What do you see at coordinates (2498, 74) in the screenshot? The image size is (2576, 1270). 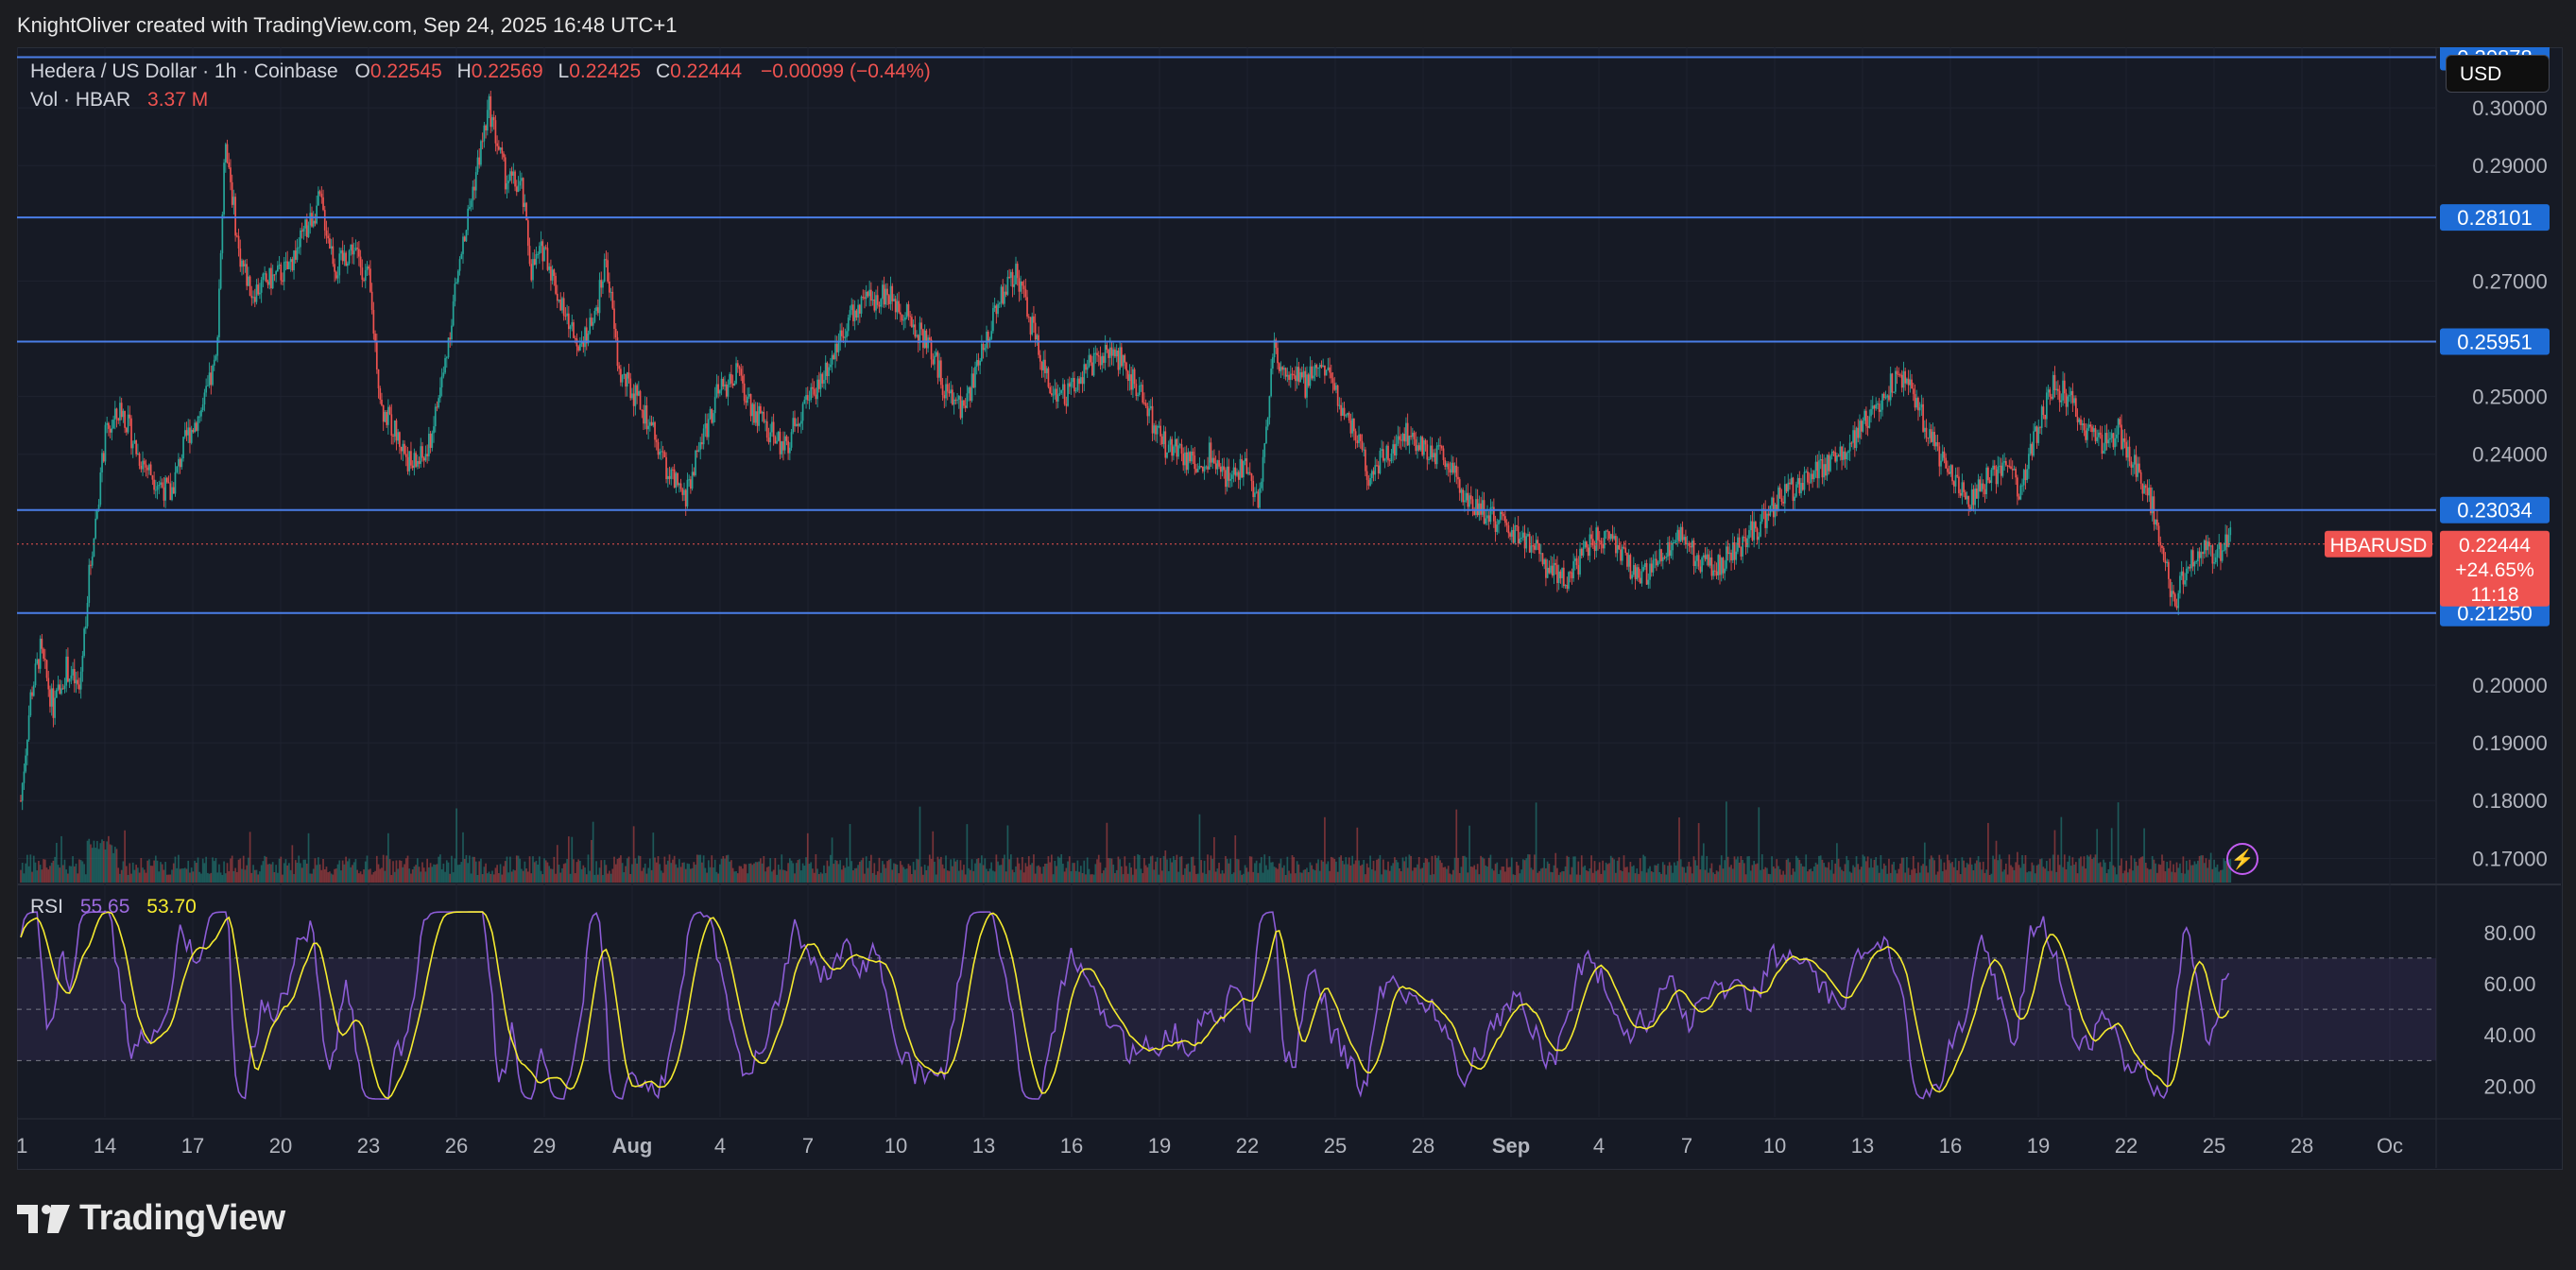 I see `currency-button: USD` at bounding box center [2498, 74].